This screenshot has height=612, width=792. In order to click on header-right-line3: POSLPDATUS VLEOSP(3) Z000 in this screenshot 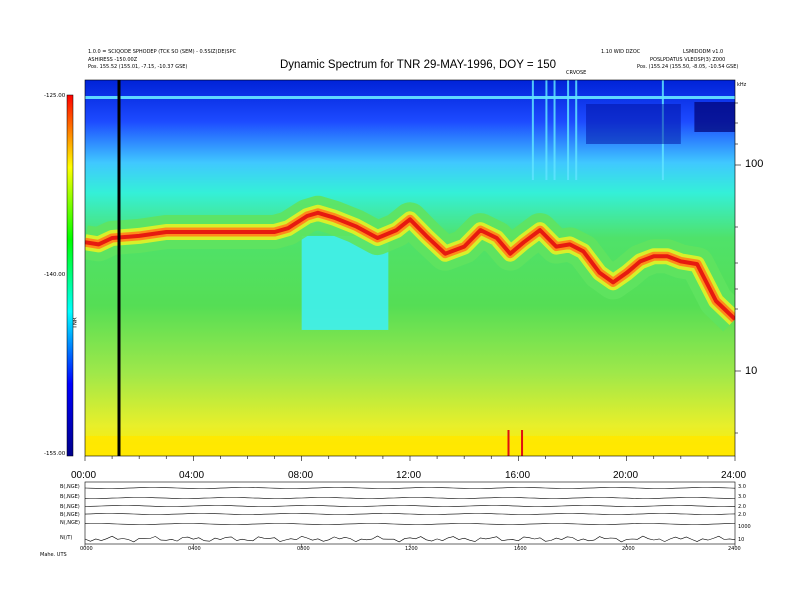, I will do `click(688, 60)`.